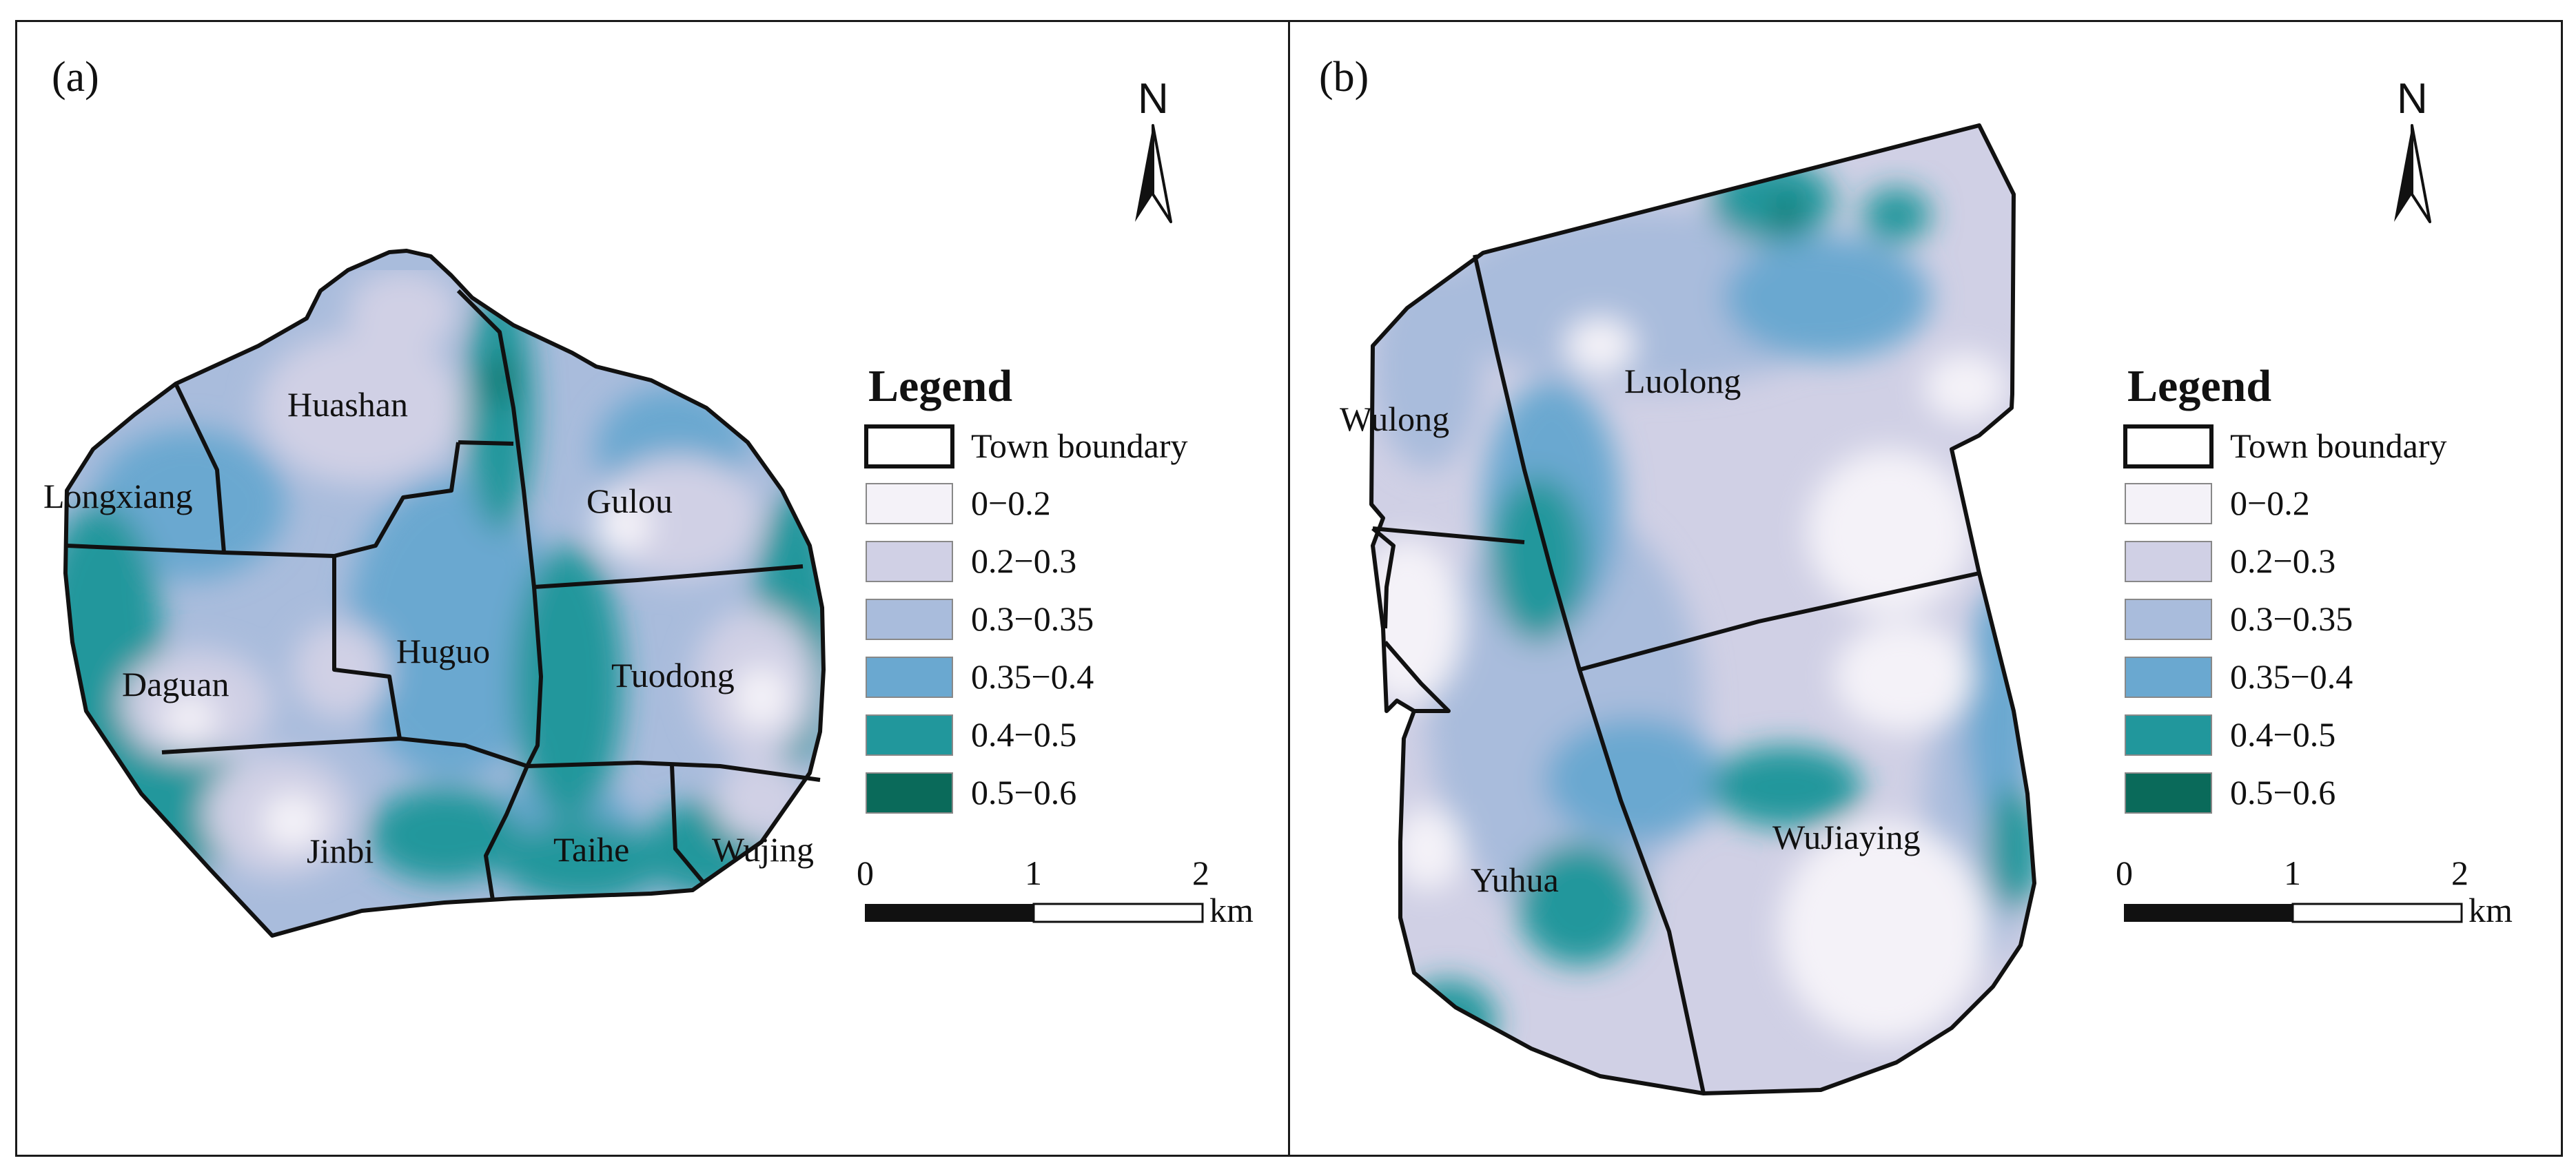  Describe the element at coordinates (1200, 873) in the screenshot. I see `scale-tick-label: 2` at that location.